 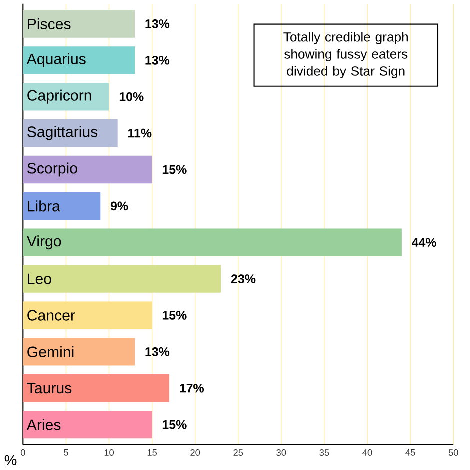 I want to click on y-tick-label: Pisces, so click(x=49, y=24).